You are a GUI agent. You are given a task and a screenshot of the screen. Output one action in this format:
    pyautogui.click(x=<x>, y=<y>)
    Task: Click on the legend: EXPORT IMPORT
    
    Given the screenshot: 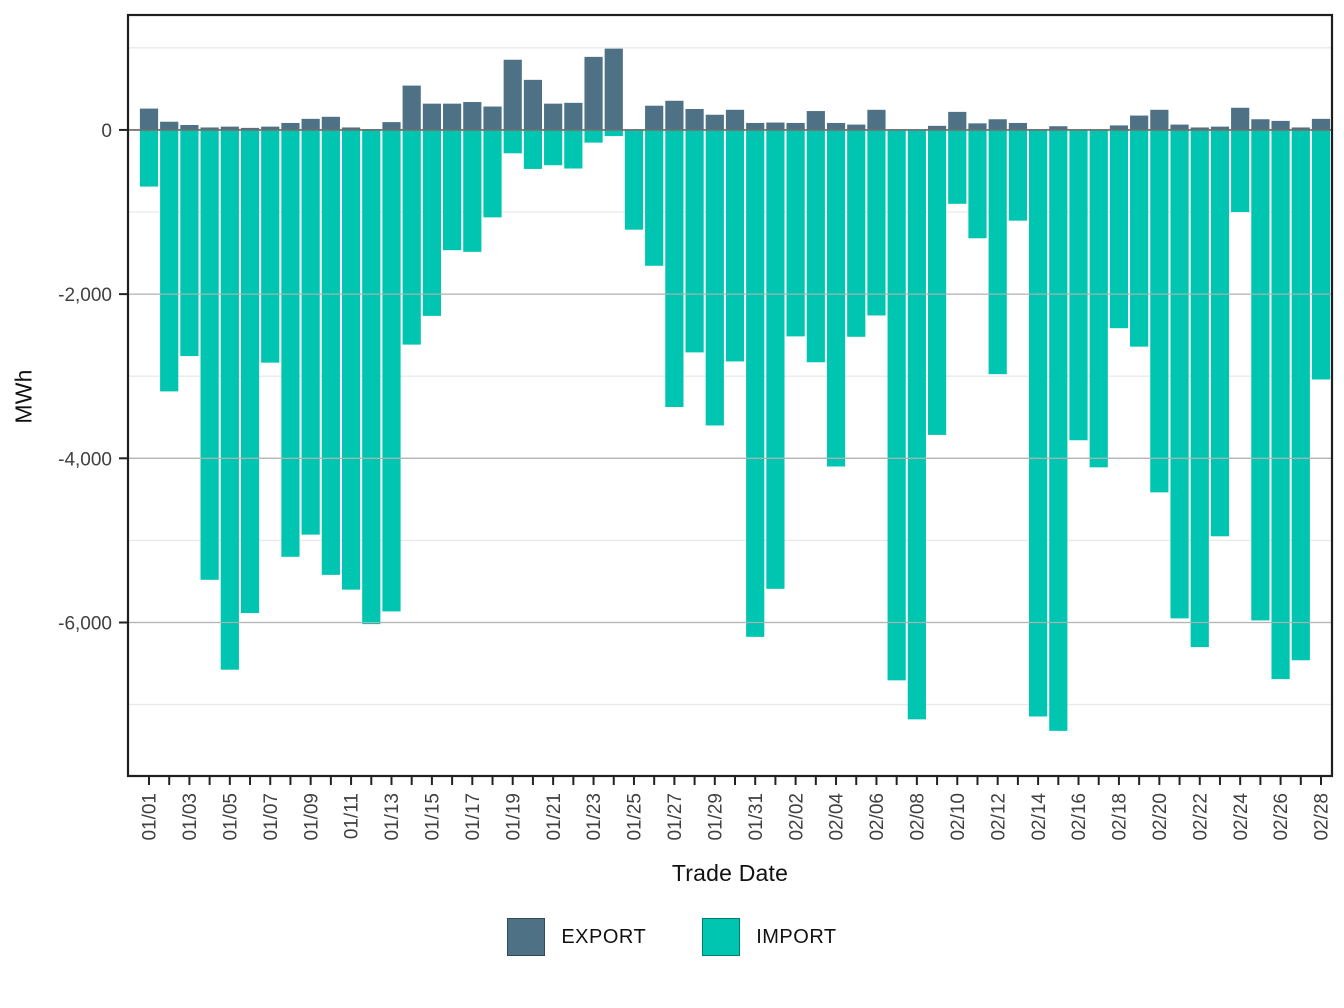 What is the action you would take?
    pyautogui.click(x=672, y=937)
    